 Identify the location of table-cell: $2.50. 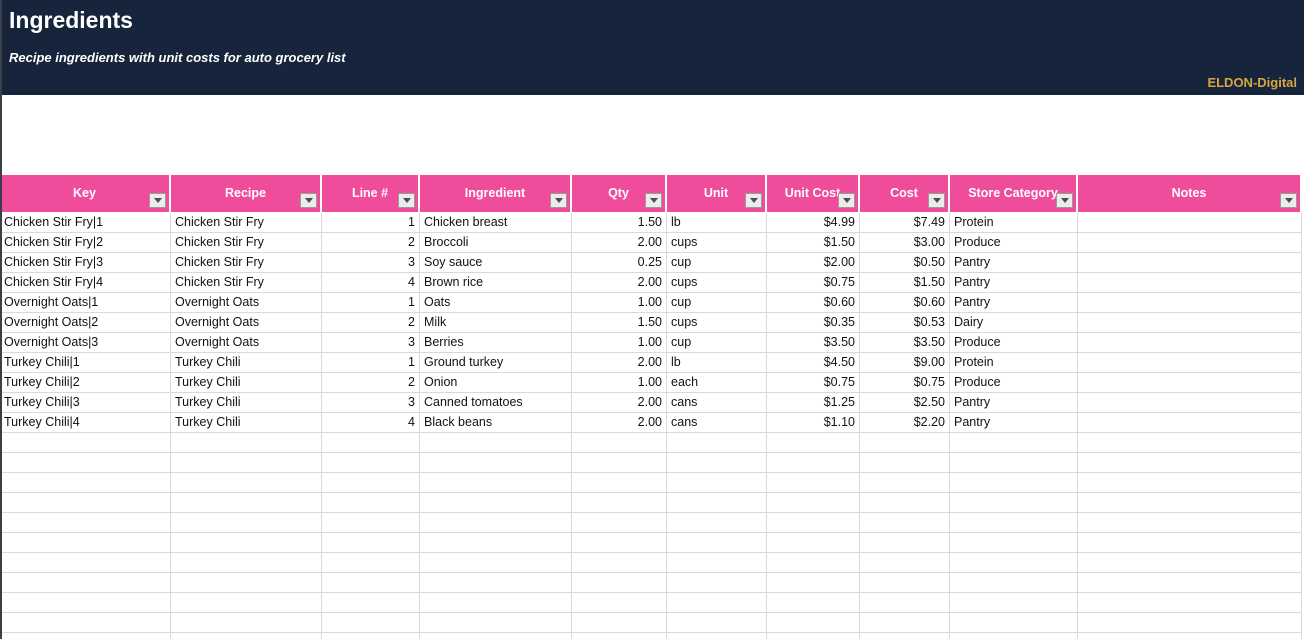
(905, 403).